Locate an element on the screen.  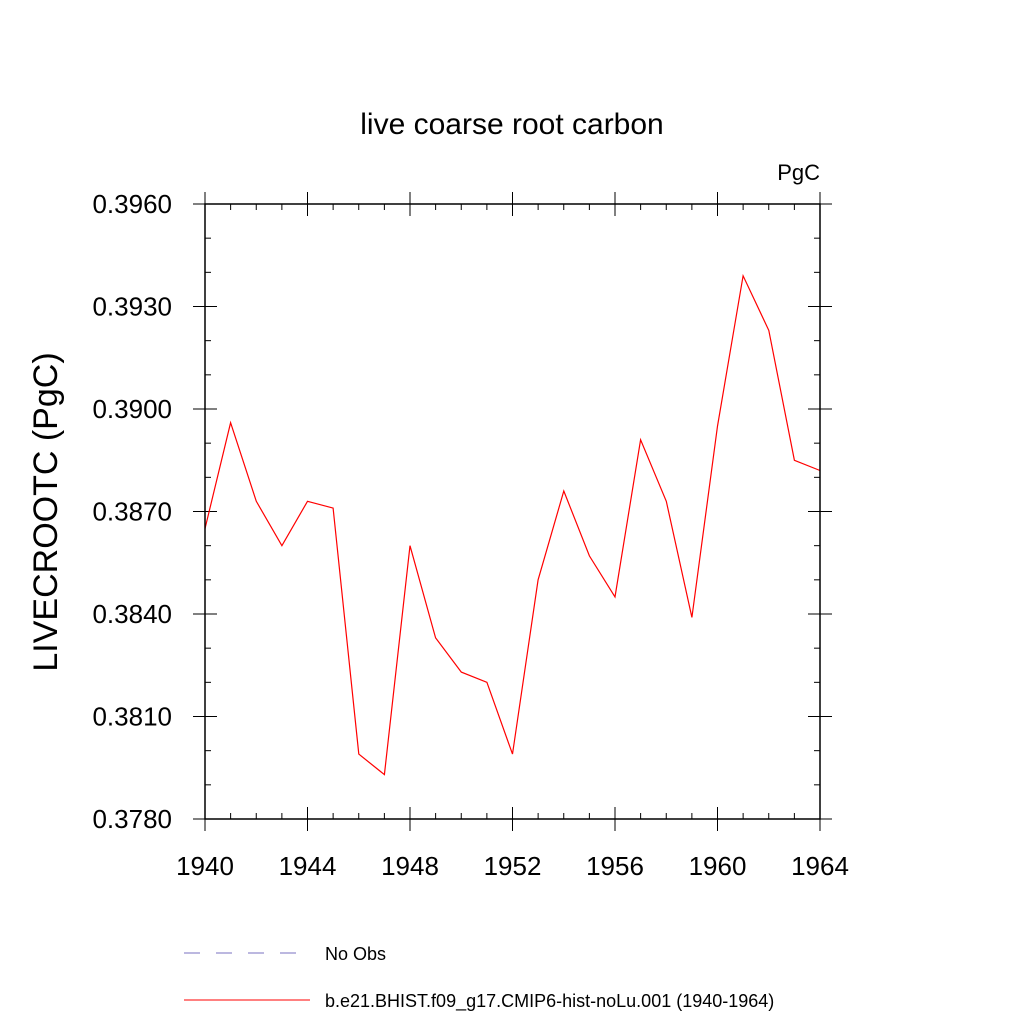
x-tick-label: 1940 is located at coordinates (205, 866).